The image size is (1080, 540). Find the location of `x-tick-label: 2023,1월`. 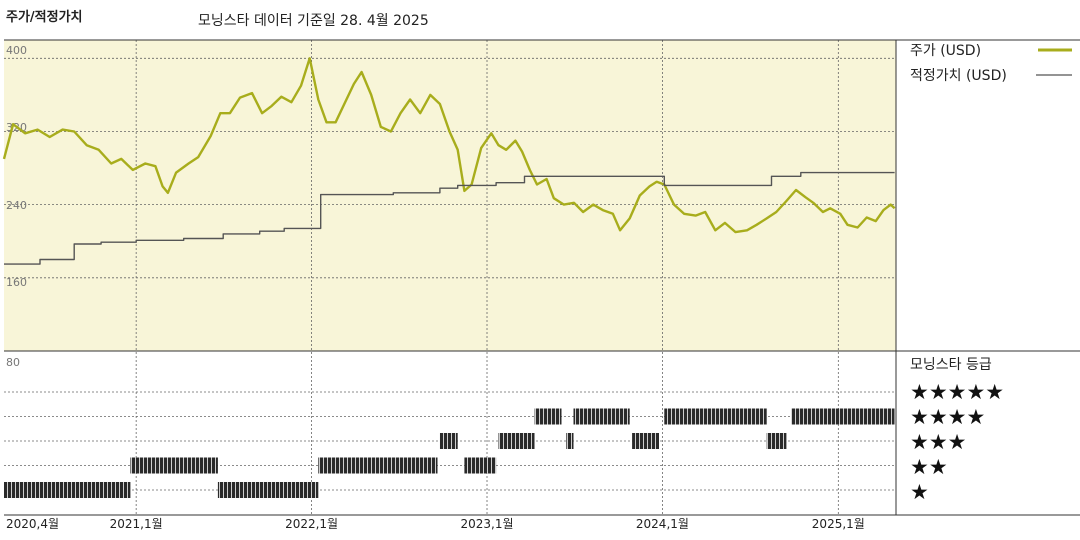

x-tick-label: 2023,1월 is located at coordinates (486, 524).